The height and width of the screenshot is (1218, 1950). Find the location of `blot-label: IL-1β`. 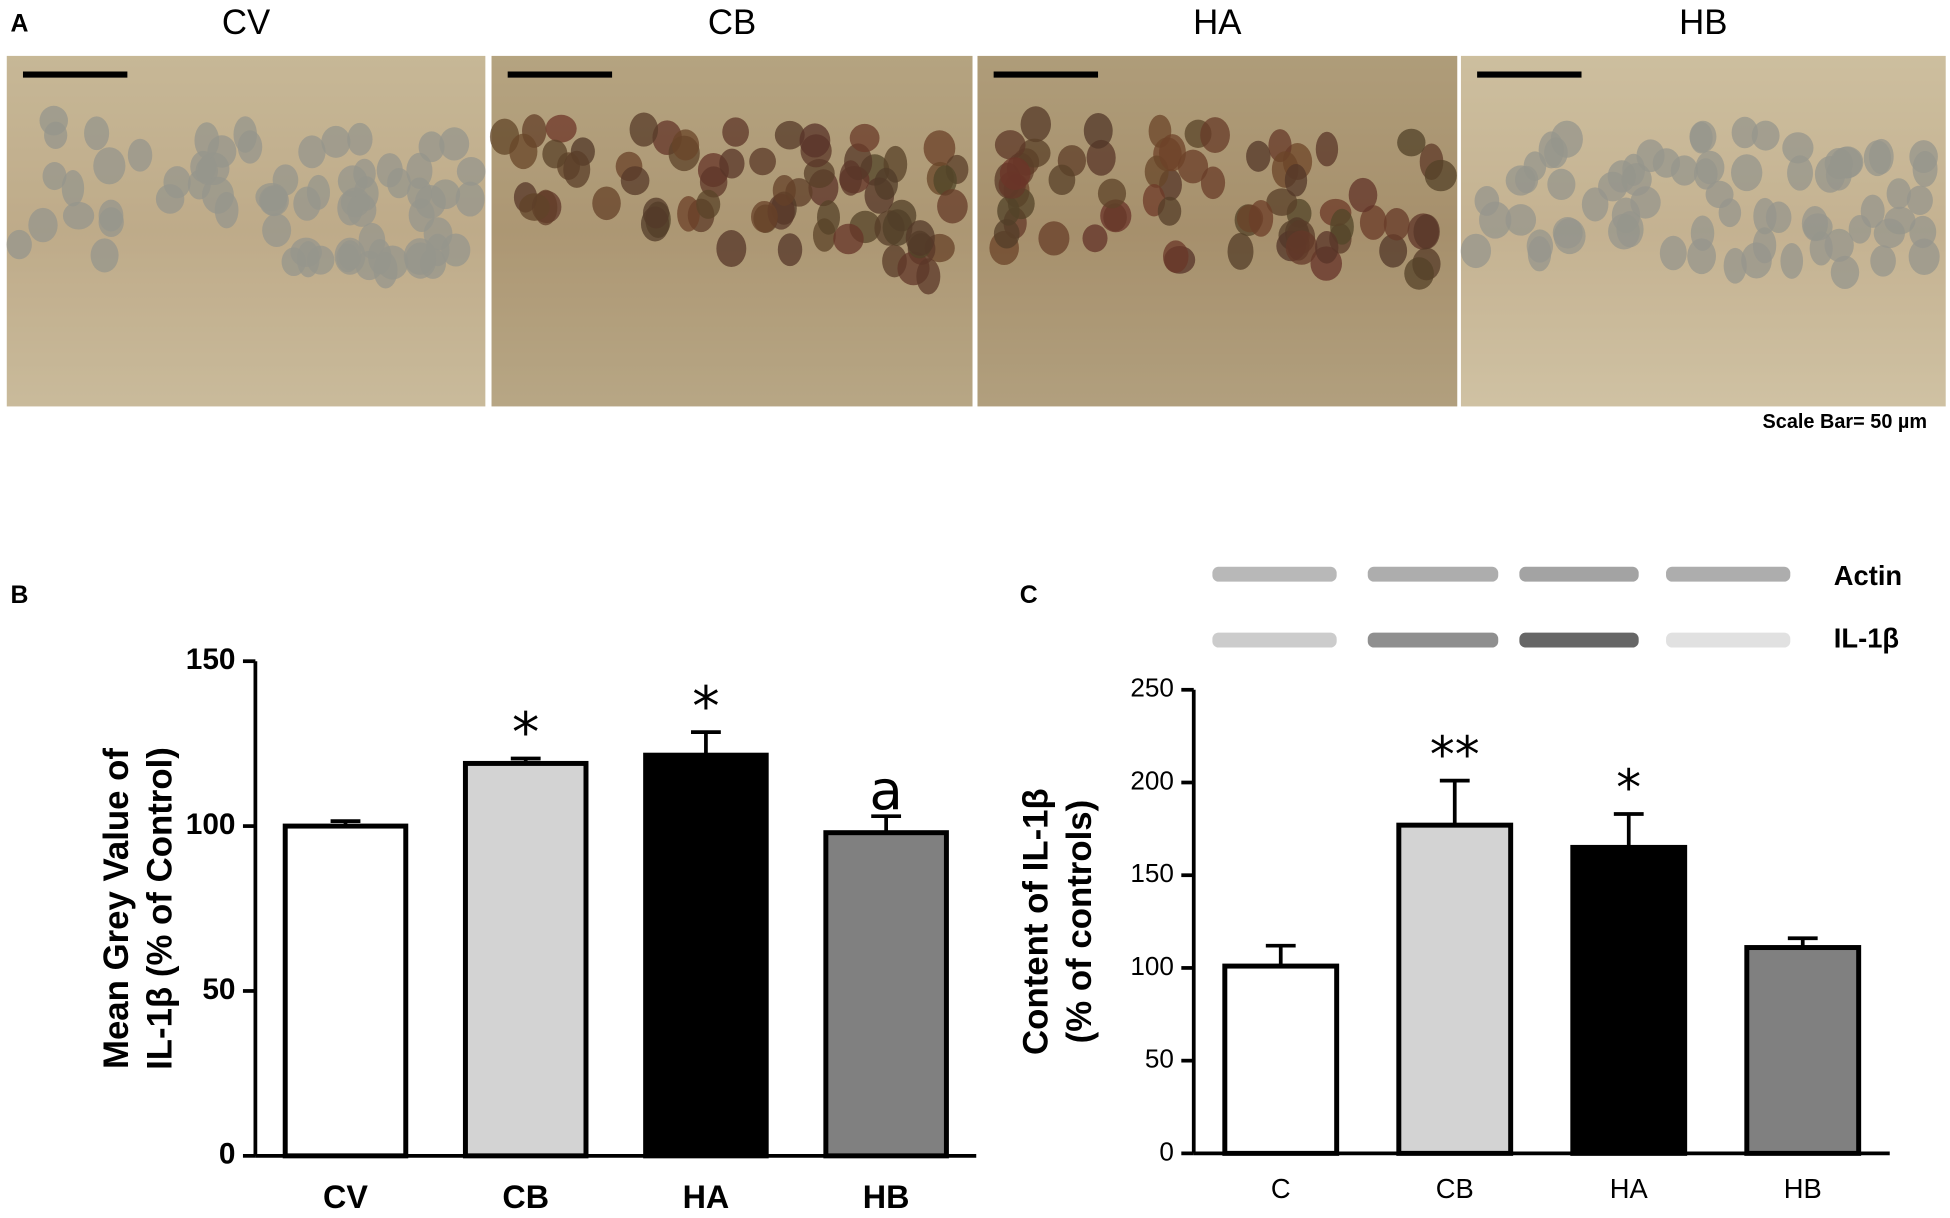

blot-label: IL-1β is located at coordinates (1866, 637).